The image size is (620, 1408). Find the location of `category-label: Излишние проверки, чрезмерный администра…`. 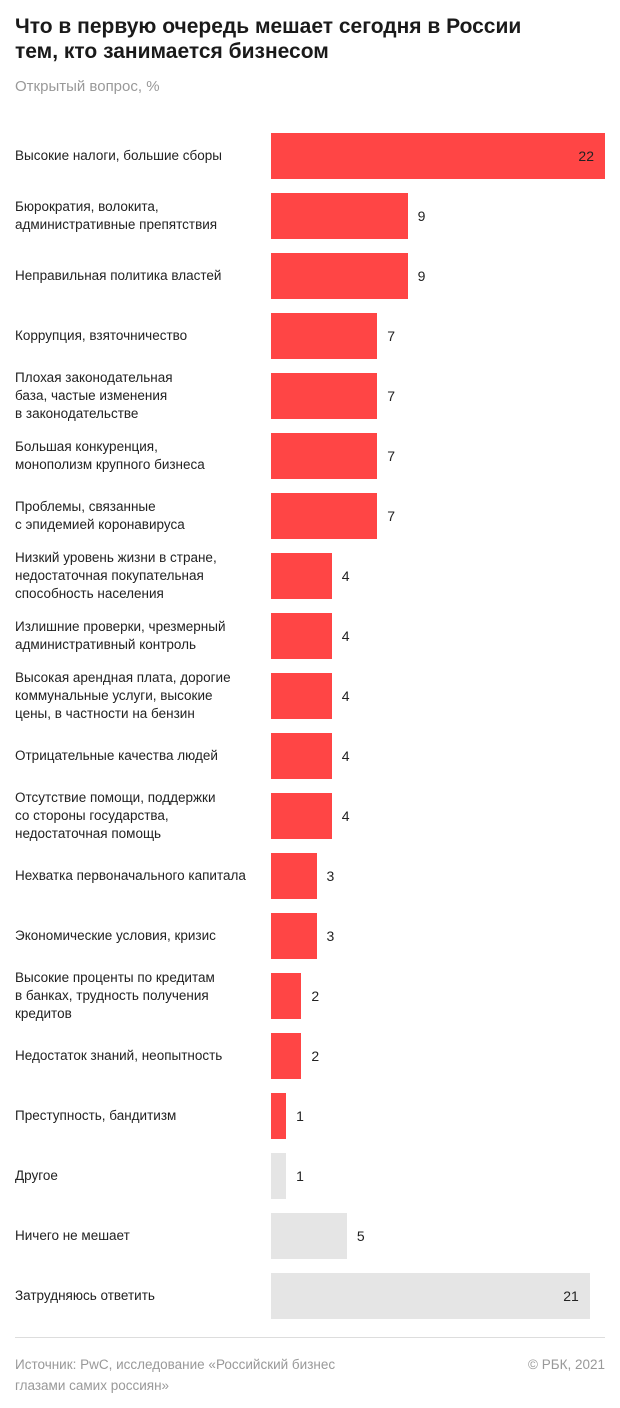

category-label: Излишние проверки, чрезмерный администра… is located at coordinates (120, 635).